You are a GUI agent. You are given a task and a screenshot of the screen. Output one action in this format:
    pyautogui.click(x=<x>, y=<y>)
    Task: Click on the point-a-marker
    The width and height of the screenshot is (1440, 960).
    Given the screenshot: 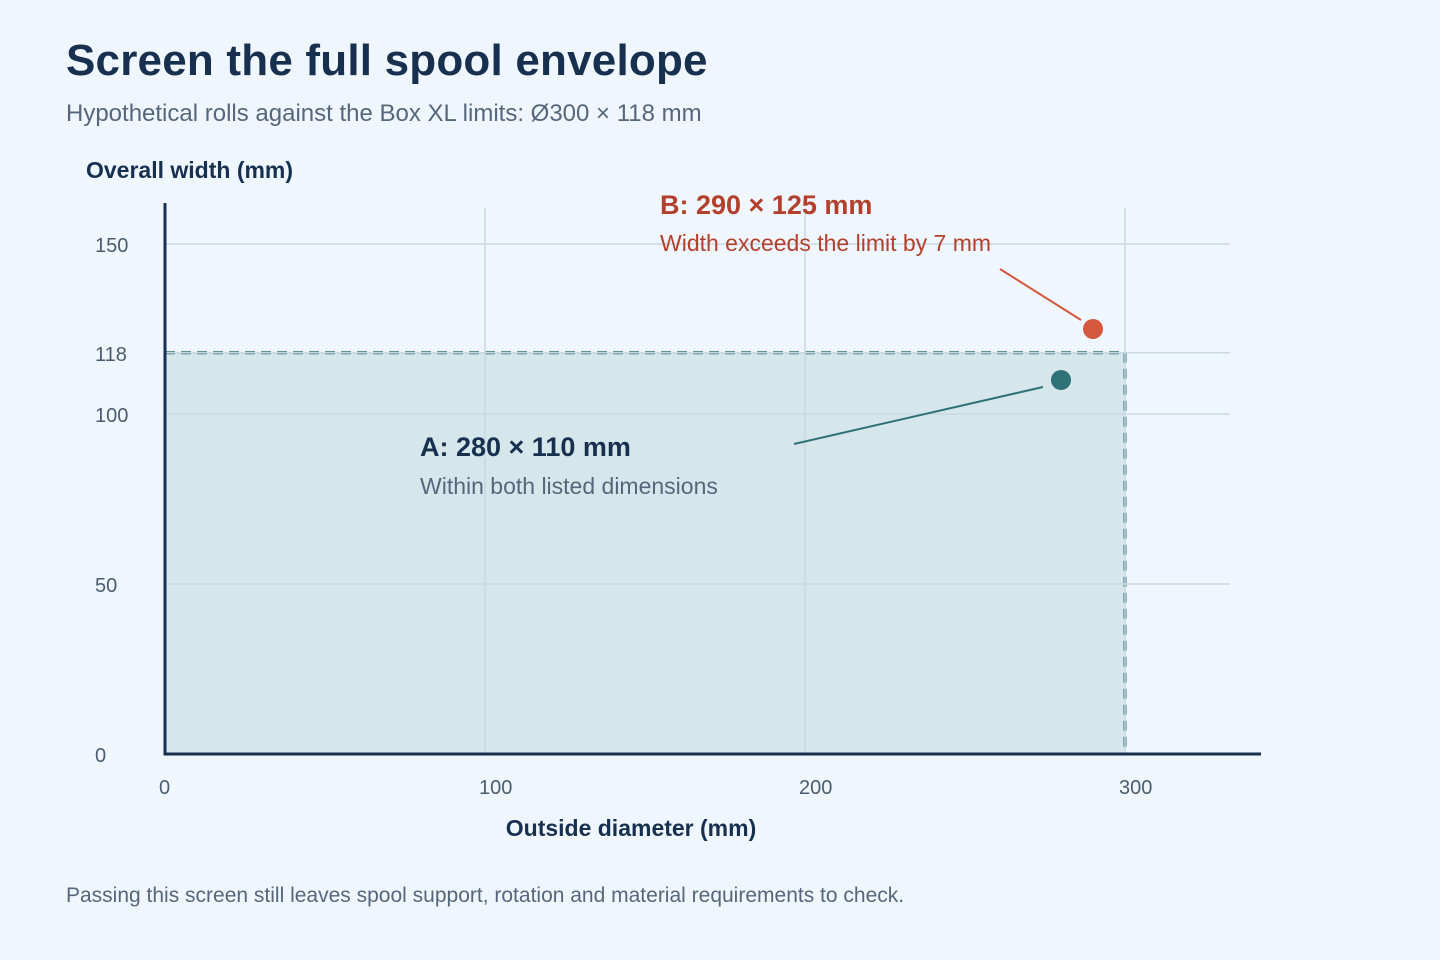 What is the action you would take?
    pyautogui.click(x=1061, y=380)
    